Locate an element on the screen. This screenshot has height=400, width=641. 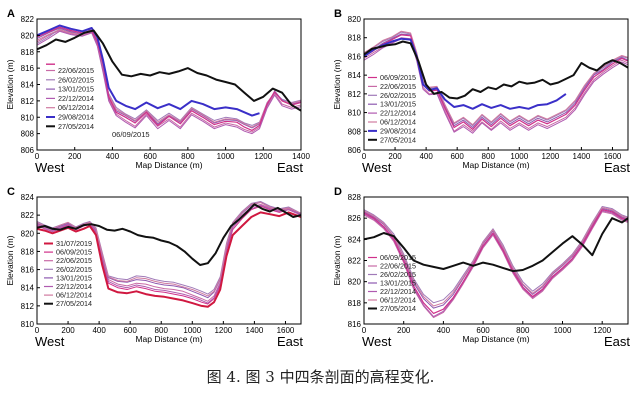
panel-label: C is located at coordinates (11, 192).